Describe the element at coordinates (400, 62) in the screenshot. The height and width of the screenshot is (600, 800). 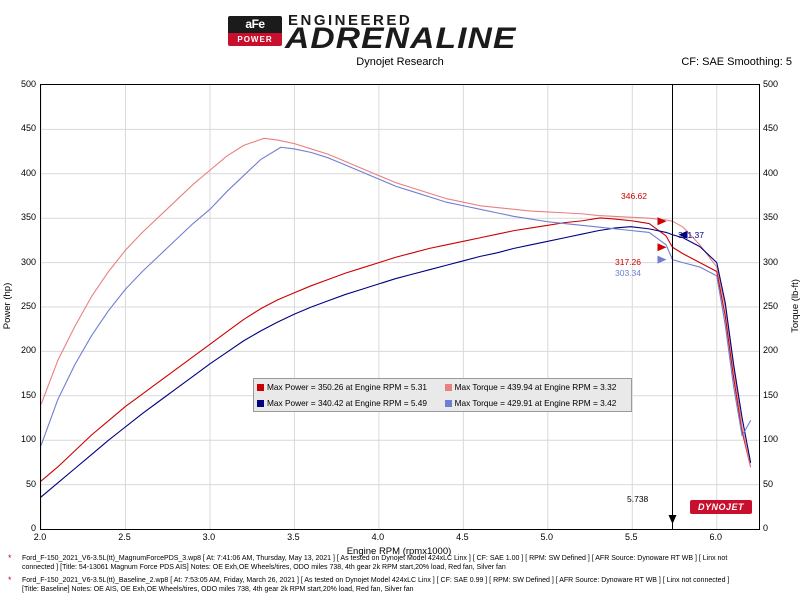
I see `chart-subtitle: Dynojet Research` at that location.